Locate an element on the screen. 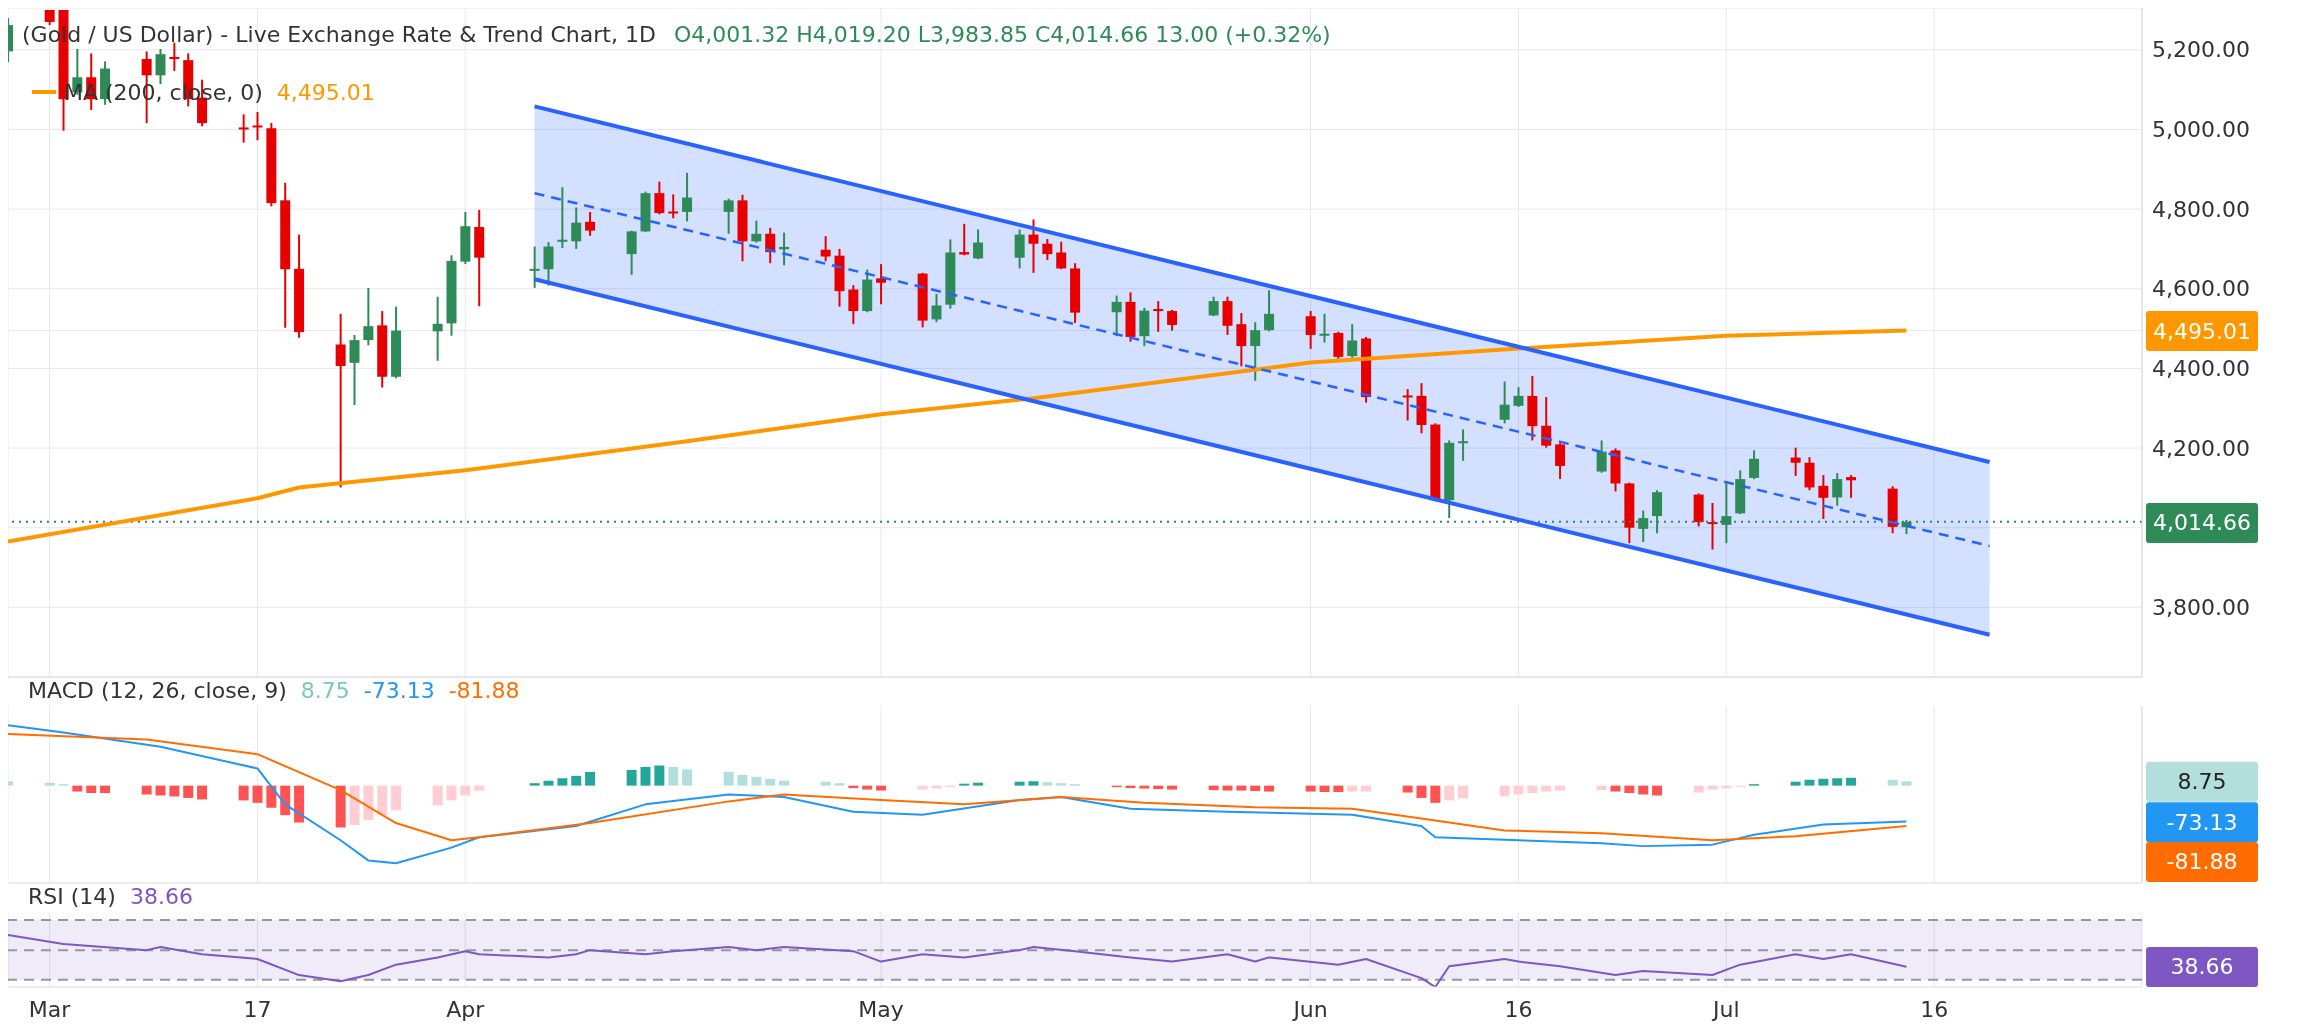 The height and width of the screenshot is (1030, 2300). y-tick-label: 4,400.00 is located at coordinates (2201, 368).